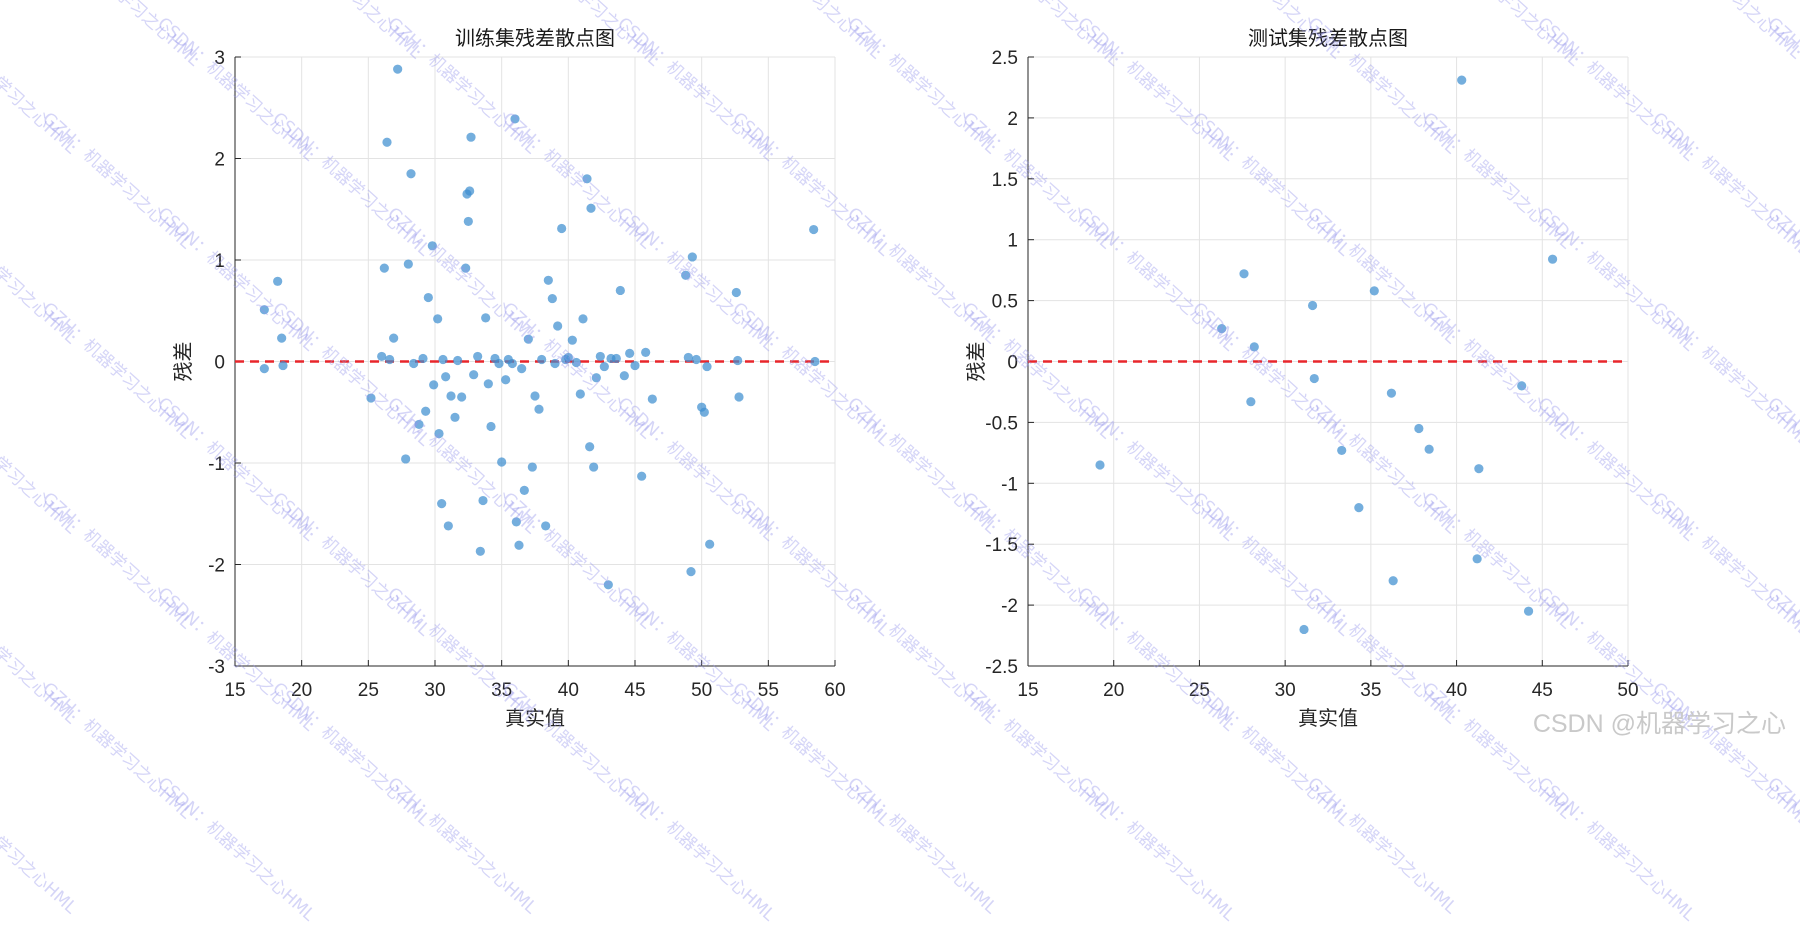 The image size is (1800, 925). Describe the element at coordinates (1005, 180) in the screenshot. I see `y-tick-label: 1.5` at that location.